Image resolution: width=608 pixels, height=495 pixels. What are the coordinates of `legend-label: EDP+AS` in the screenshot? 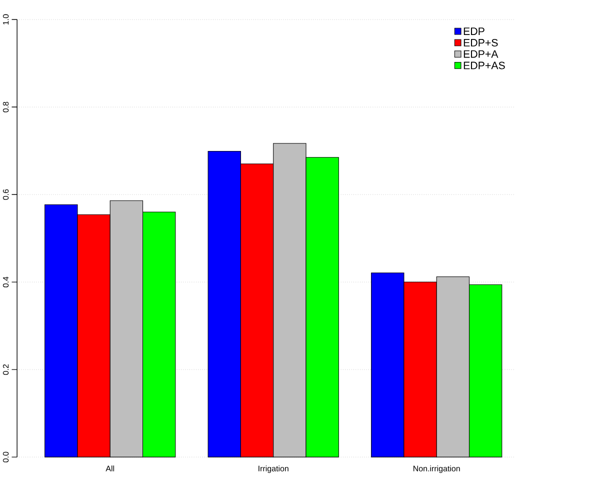 It's located at (484, 66).